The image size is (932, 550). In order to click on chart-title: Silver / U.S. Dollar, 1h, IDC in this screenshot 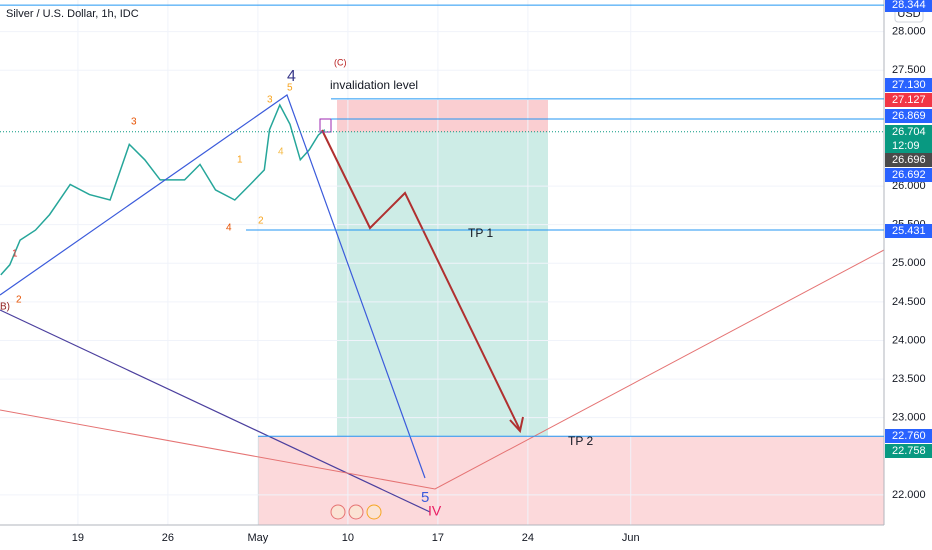, I will do `click(72, 14)`.